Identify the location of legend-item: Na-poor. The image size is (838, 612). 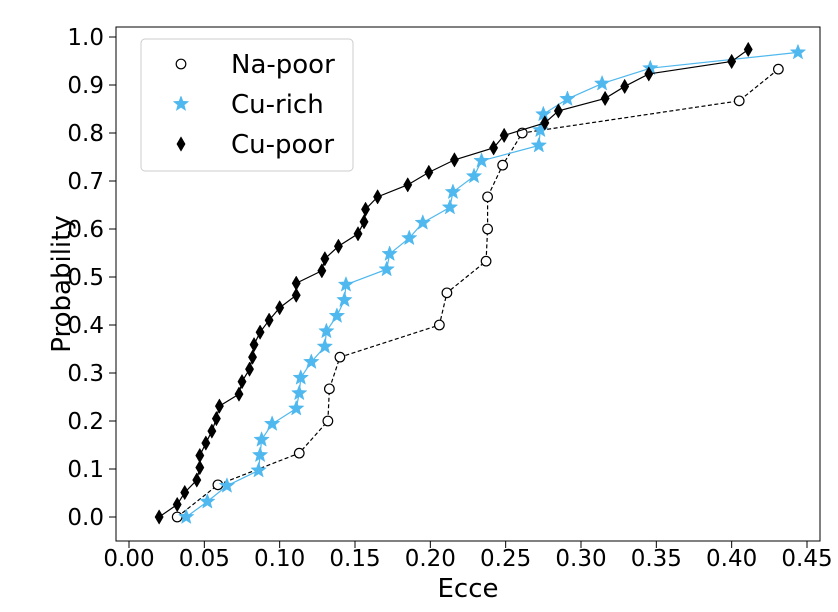
(255, 65).